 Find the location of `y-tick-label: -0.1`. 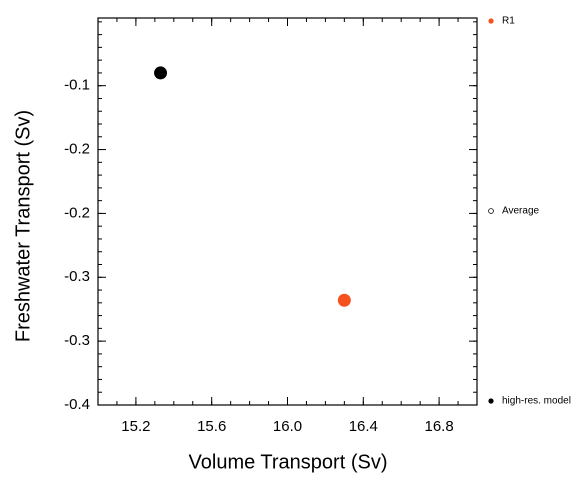

y-tick-label: -0.1 is located at coordinates (77, 85).